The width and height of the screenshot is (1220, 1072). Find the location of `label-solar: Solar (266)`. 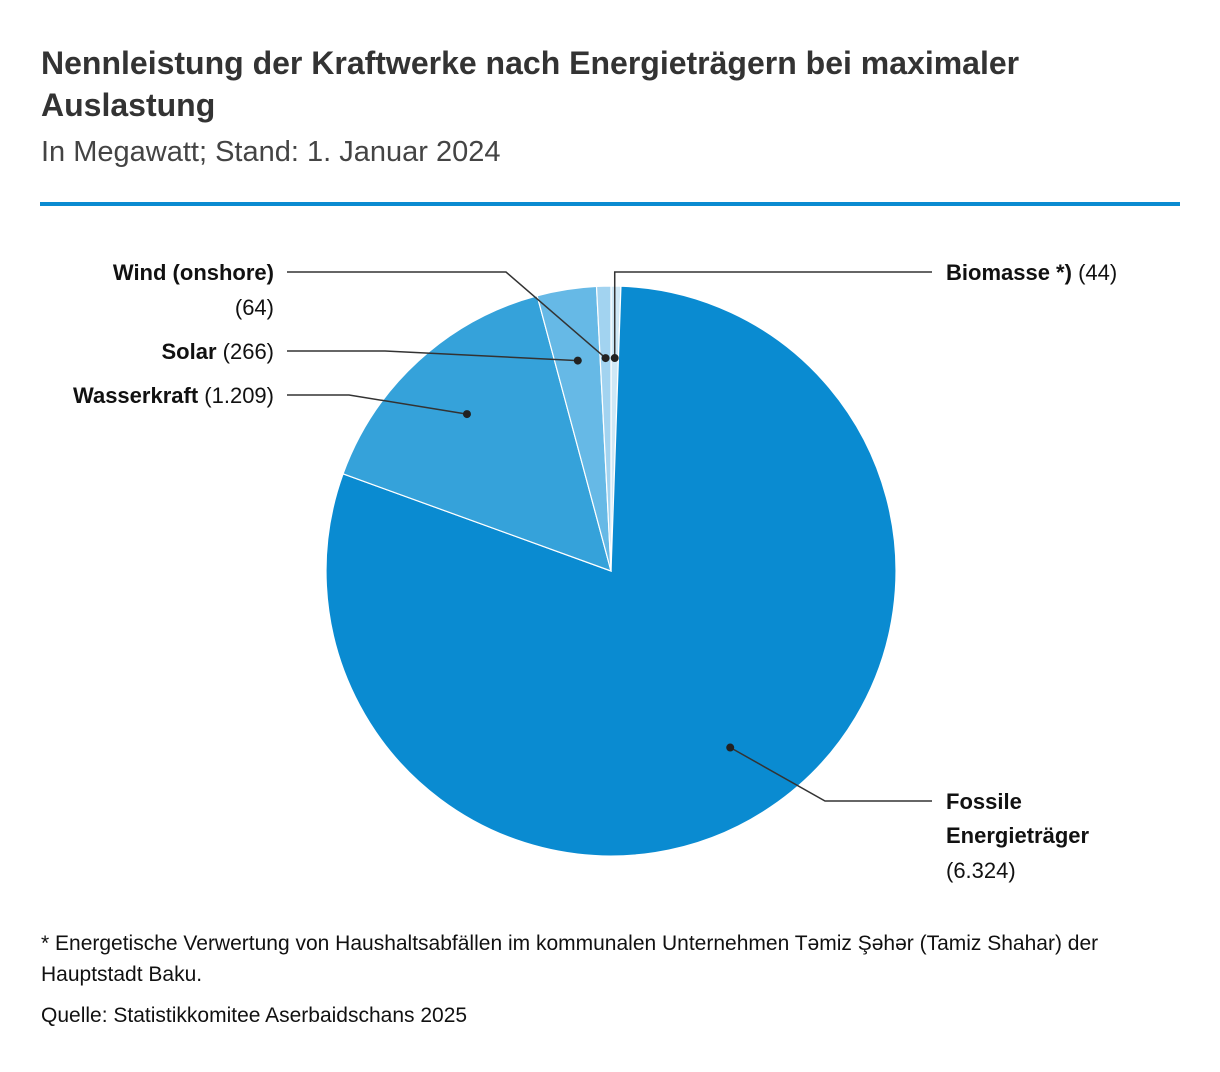

label-solar: Solar (266) is located at coordinates (217, 351).